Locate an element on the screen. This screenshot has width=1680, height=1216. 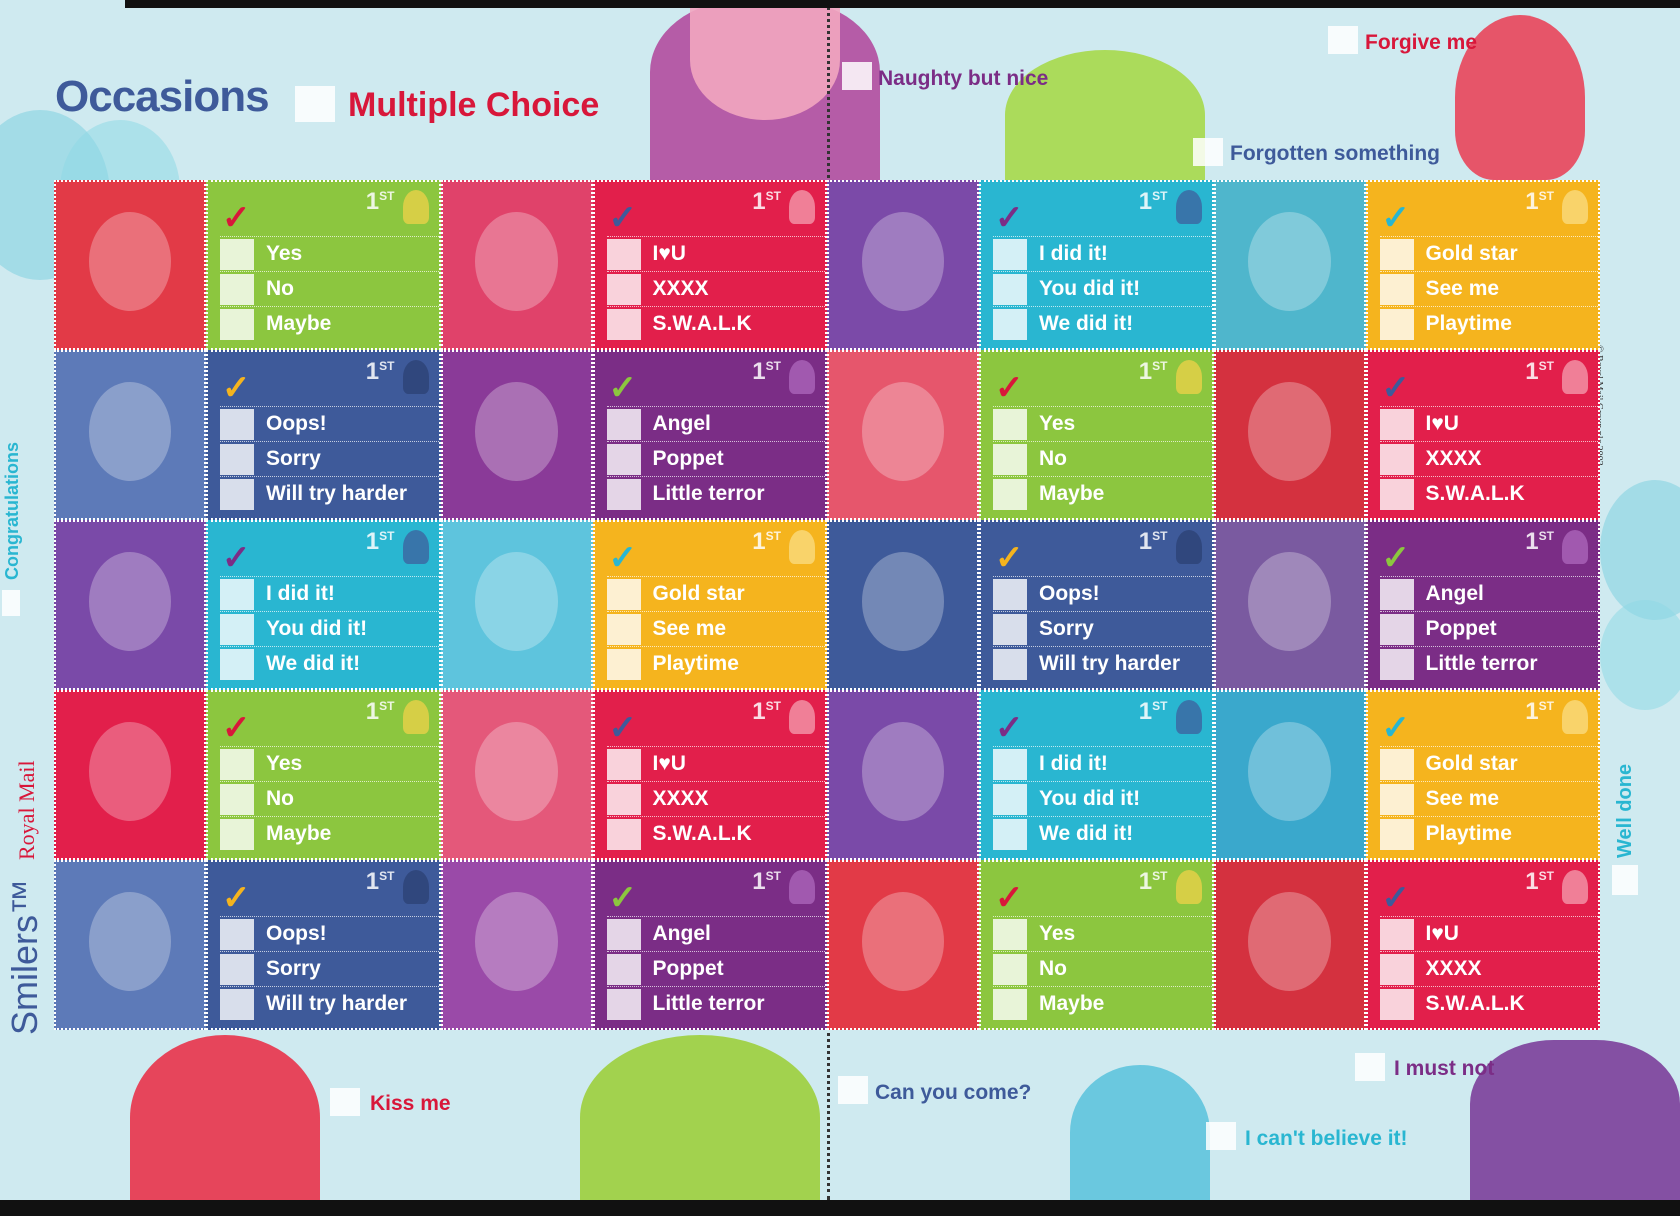
stamp-option: S.W.A.L.K is located at coordinates (1488, 494).